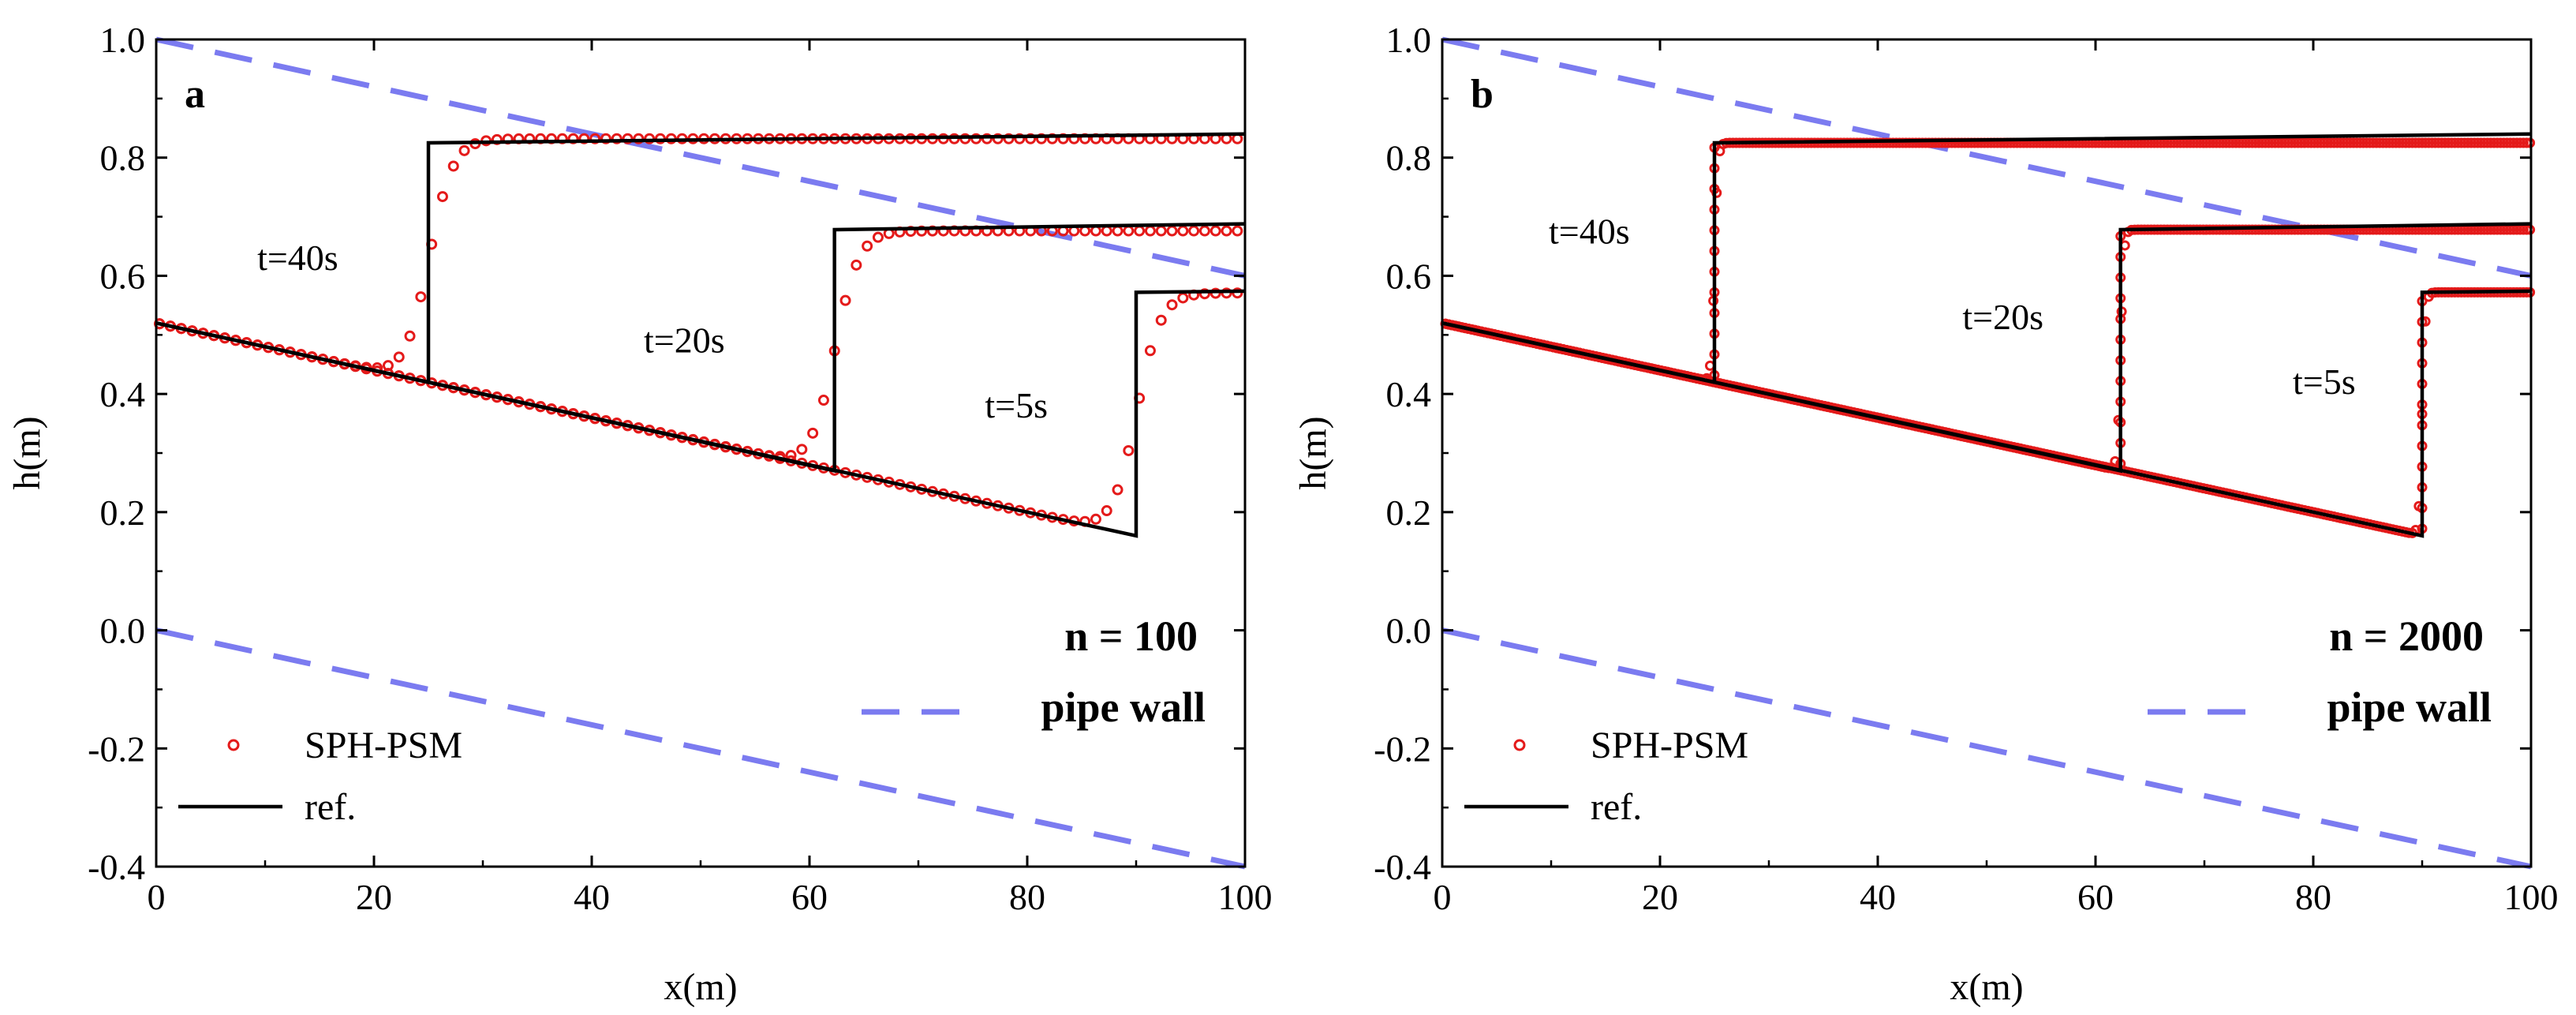 This screenshot has width=2576, height=1015. I want to click on panel-label: a, so click(195, 94).